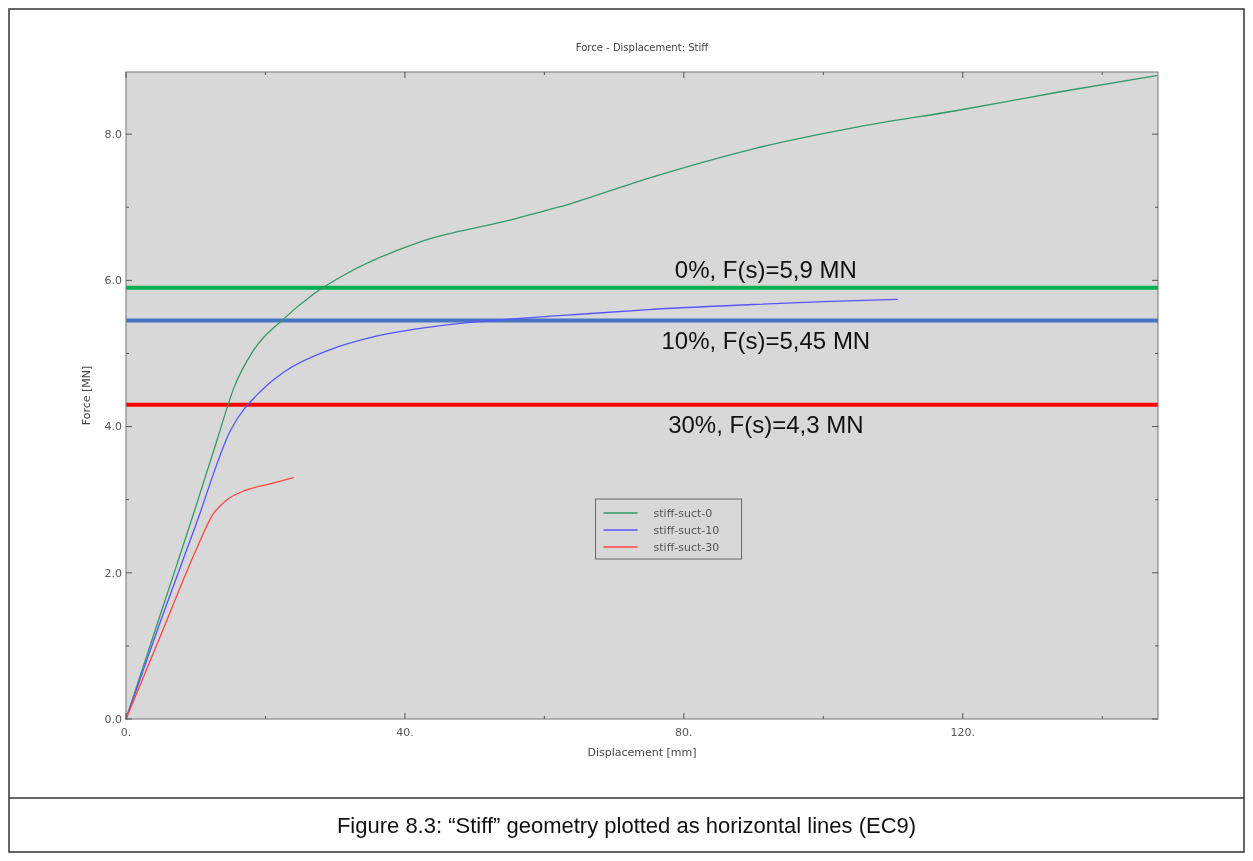 The width and height of the screenshot is (1253, 861). What do you see at coordinates (963, 732) in the screenshot?
I see `x-tick-label: 120.` at bounding box center [963, 732].